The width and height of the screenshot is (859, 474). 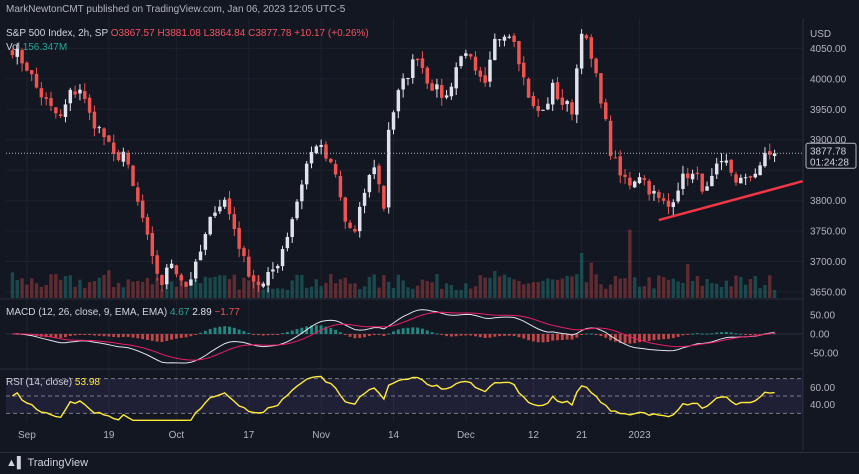 What do you see at coordinates (828, 110) in the screenshot?
I see `price-tick-label: 3950.00` at bounding box center [828, 110].